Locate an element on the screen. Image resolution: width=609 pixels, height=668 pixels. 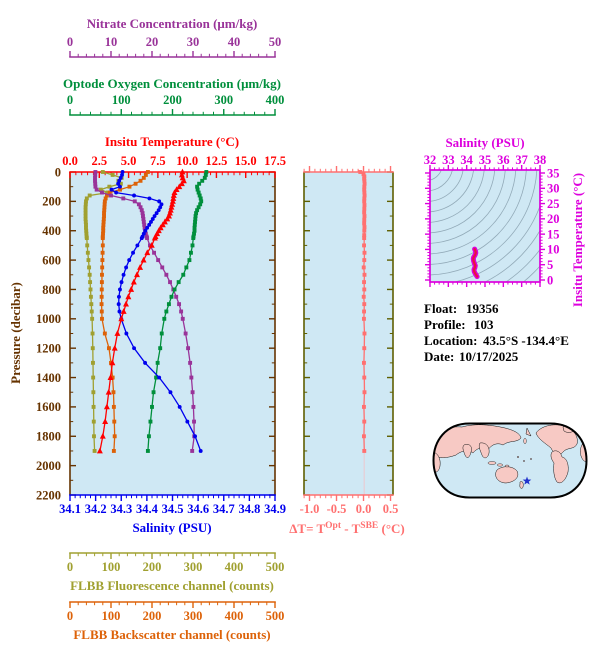
svg-text: 5 is located at coordinates (550, 265).